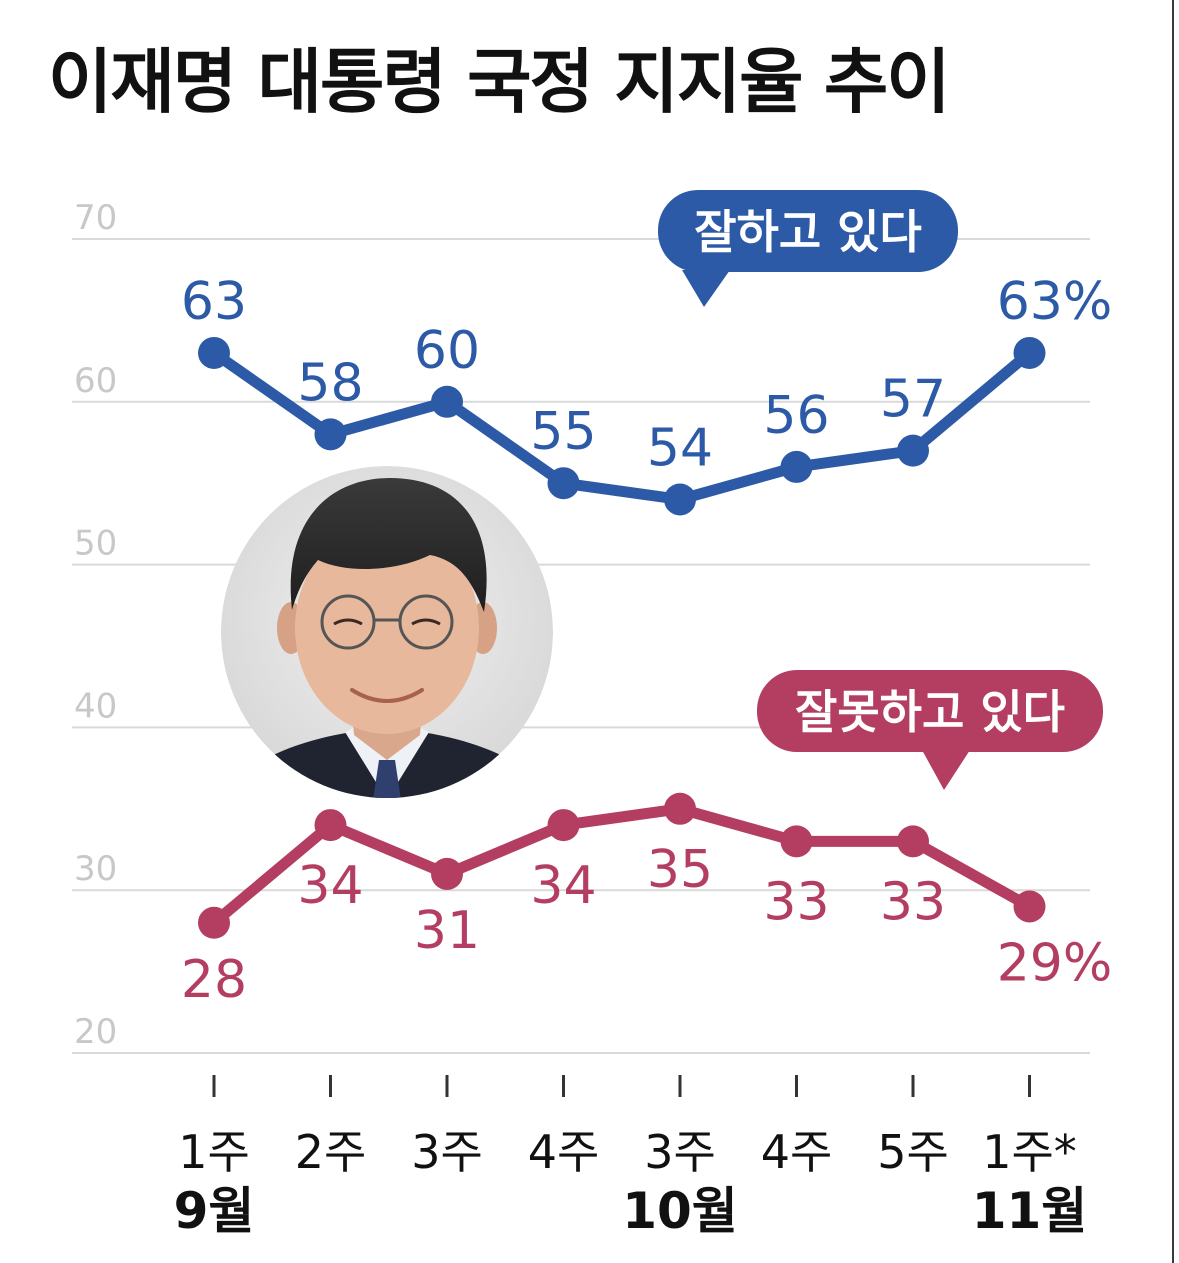 Image resolution: width=1179 pixels, height=1263 pixels. What do you see at coordinates (1055, 302) in the screenshot?
I see `data-label: 63%` at bounding box center [1055, 302].